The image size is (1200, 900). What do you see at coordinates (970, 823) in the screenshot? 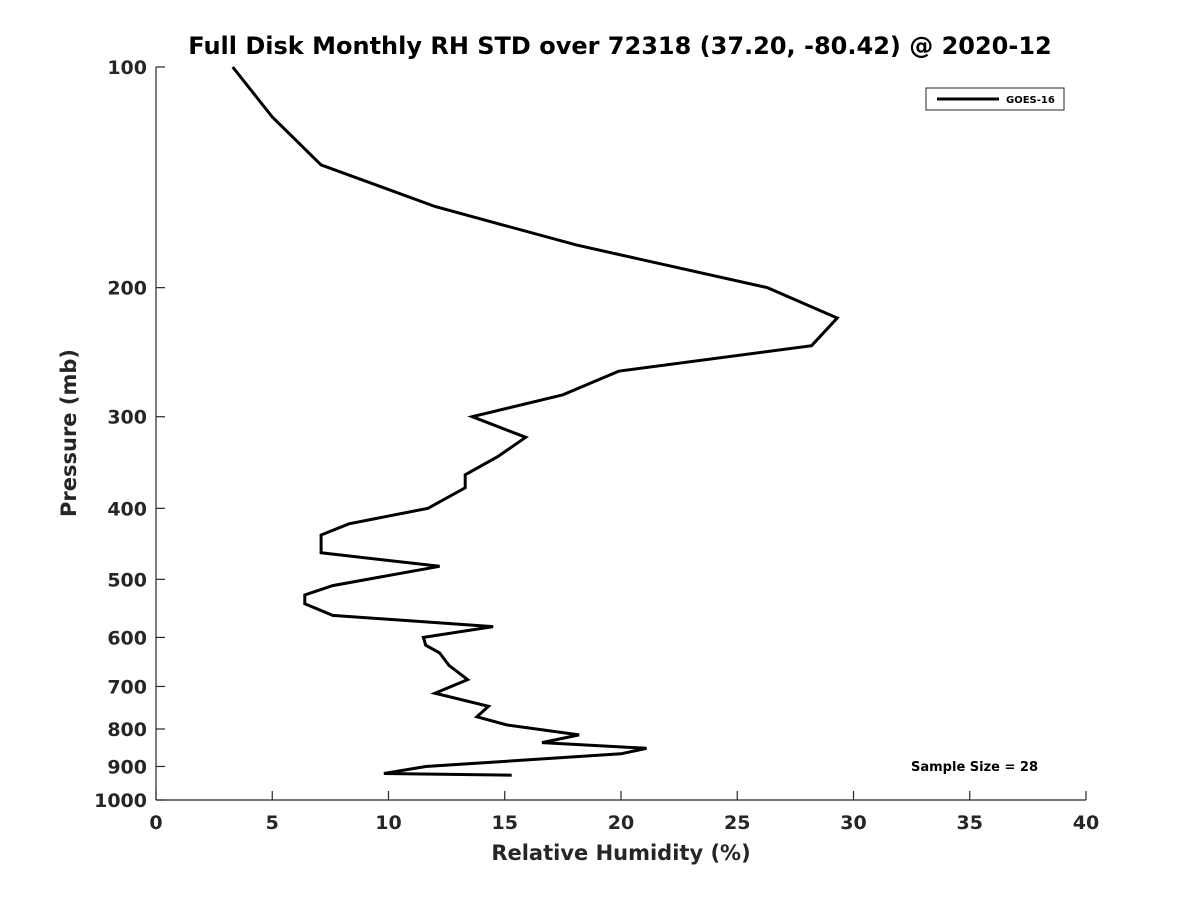
I see `x-tick-label: 35` at bounding box center [970, 823].